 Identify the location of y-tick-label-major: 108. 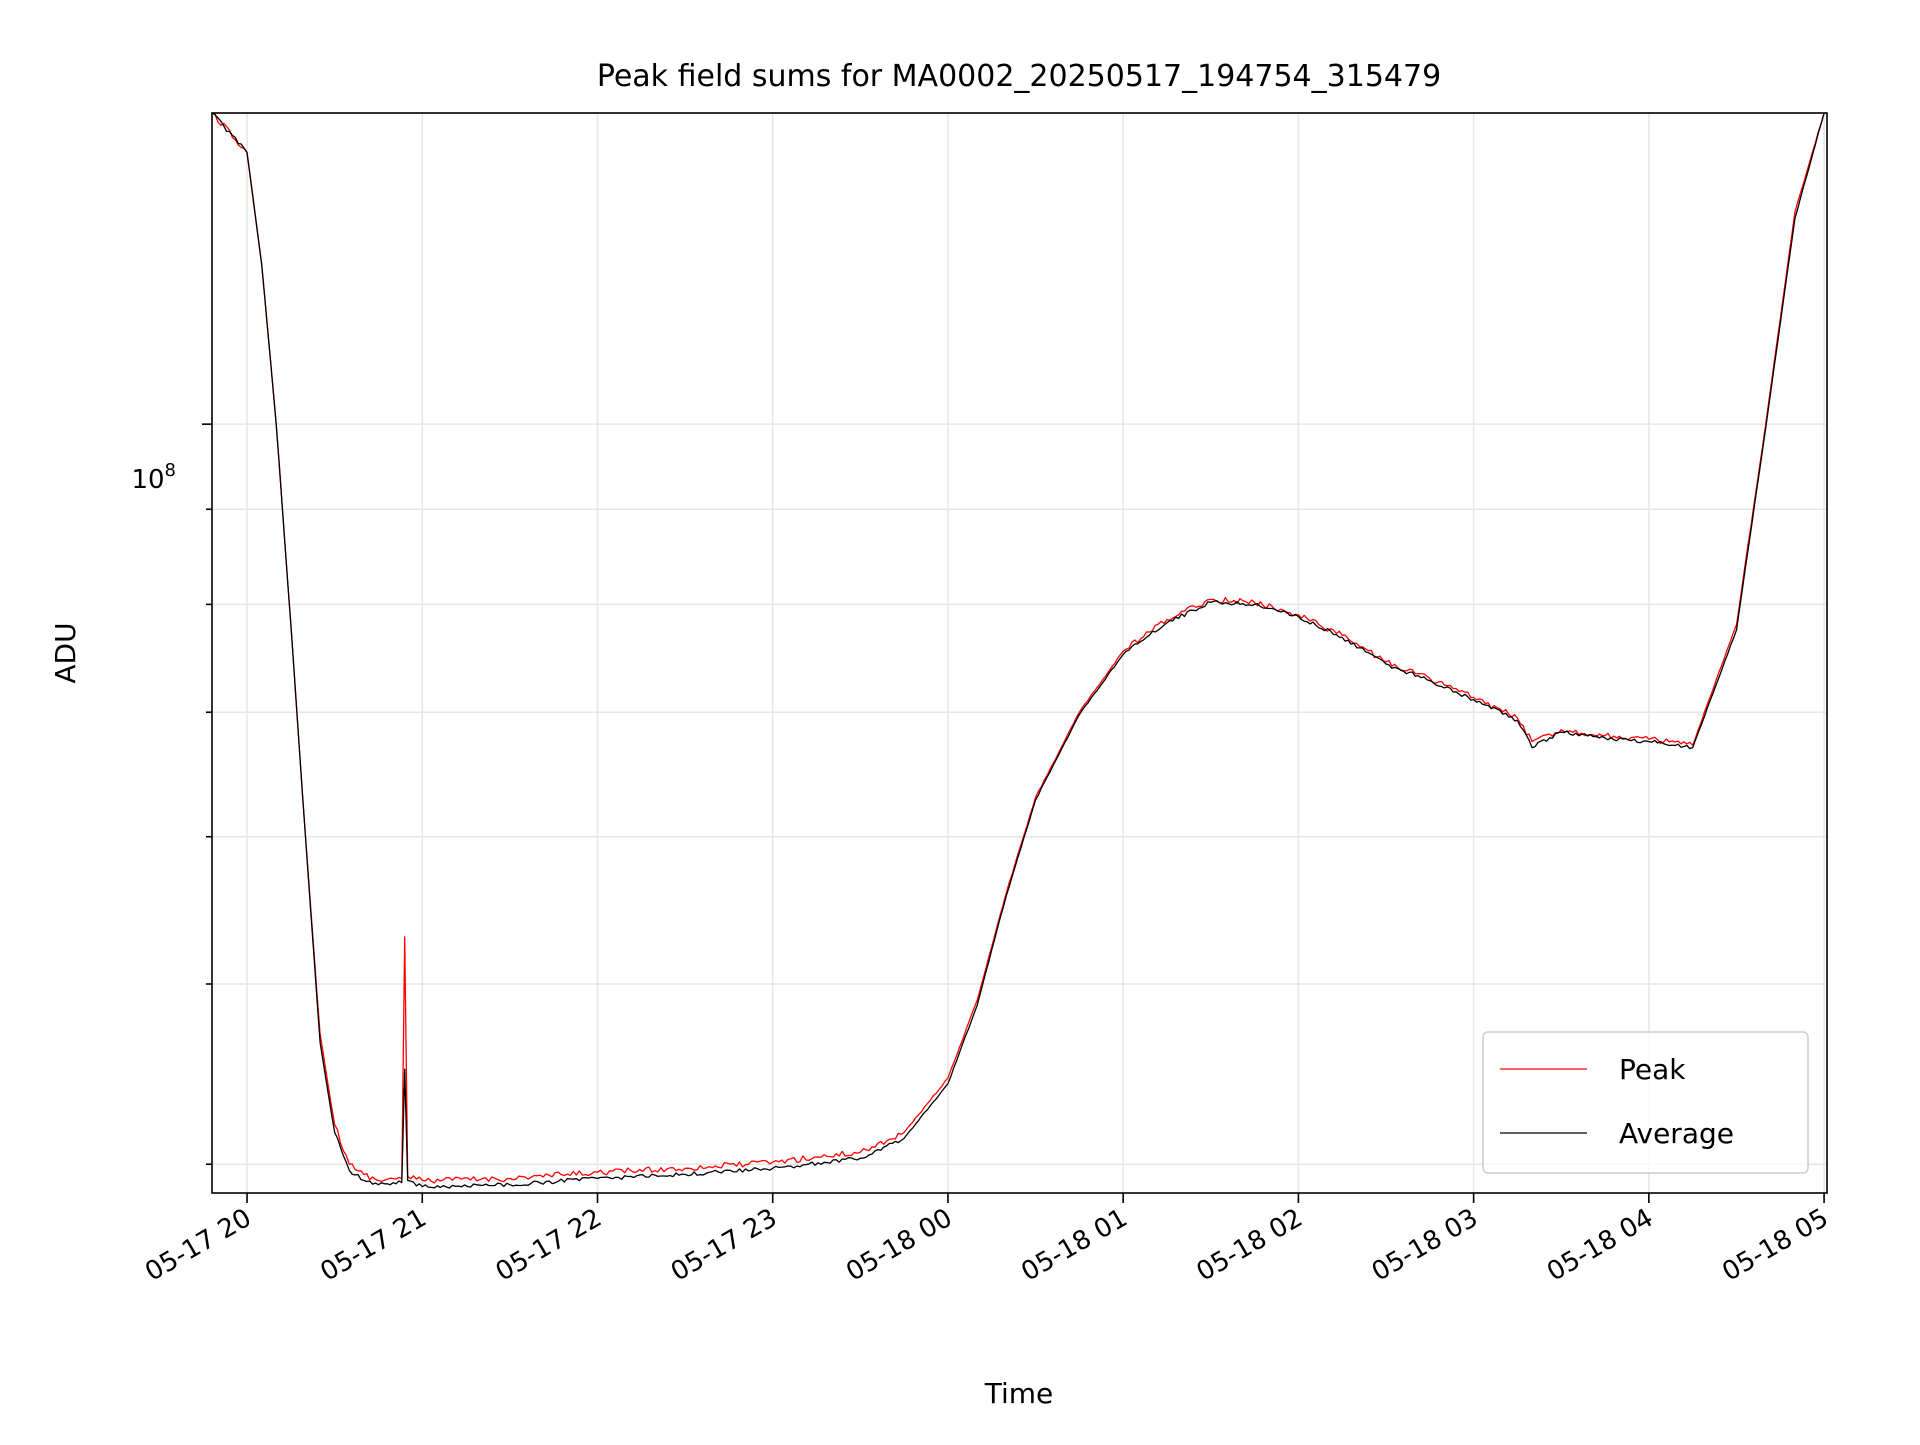
(153, 477).